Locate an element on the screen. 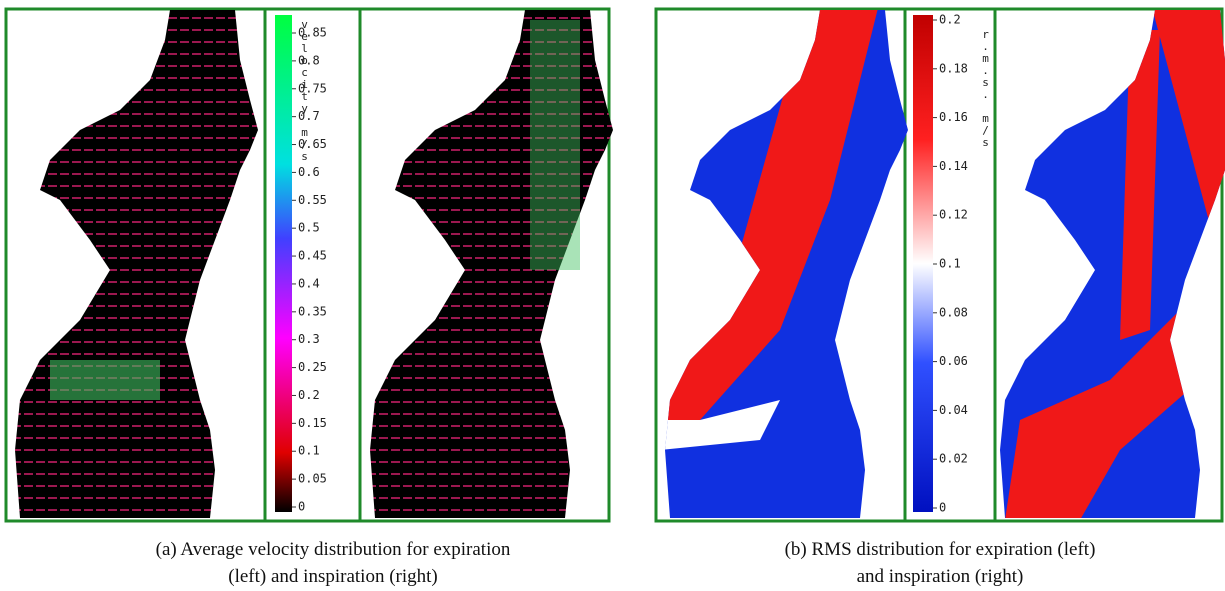 This screenshot has width=1225, height=591. tick-label: 0.15 is located at coordinates (312, 423).